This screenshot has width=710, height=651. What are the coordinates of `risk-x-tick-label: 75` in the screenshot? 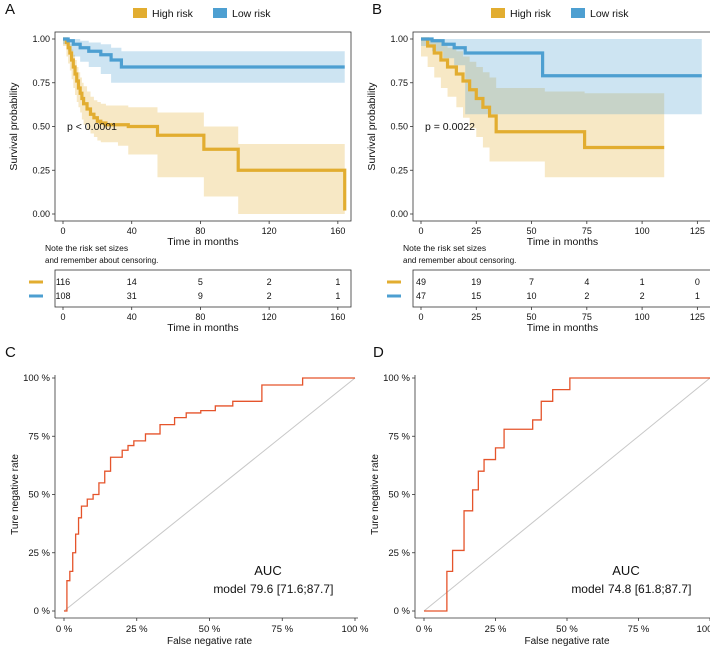 It's located at (587, 317).